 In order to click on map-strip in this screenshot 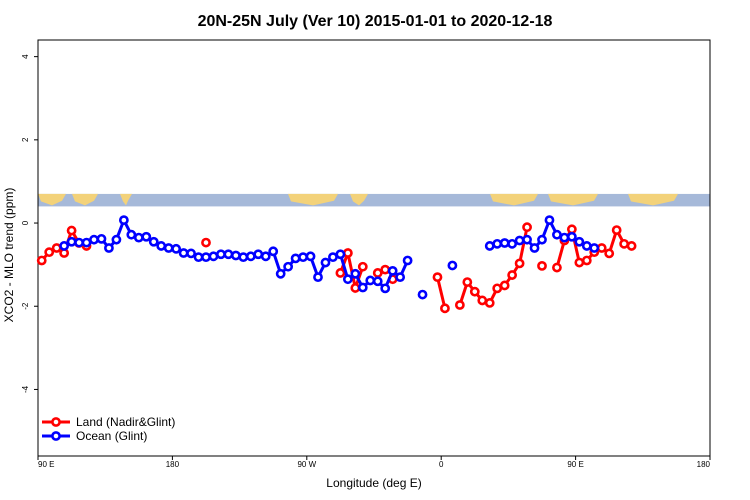, I will do `click(374, 200)`.